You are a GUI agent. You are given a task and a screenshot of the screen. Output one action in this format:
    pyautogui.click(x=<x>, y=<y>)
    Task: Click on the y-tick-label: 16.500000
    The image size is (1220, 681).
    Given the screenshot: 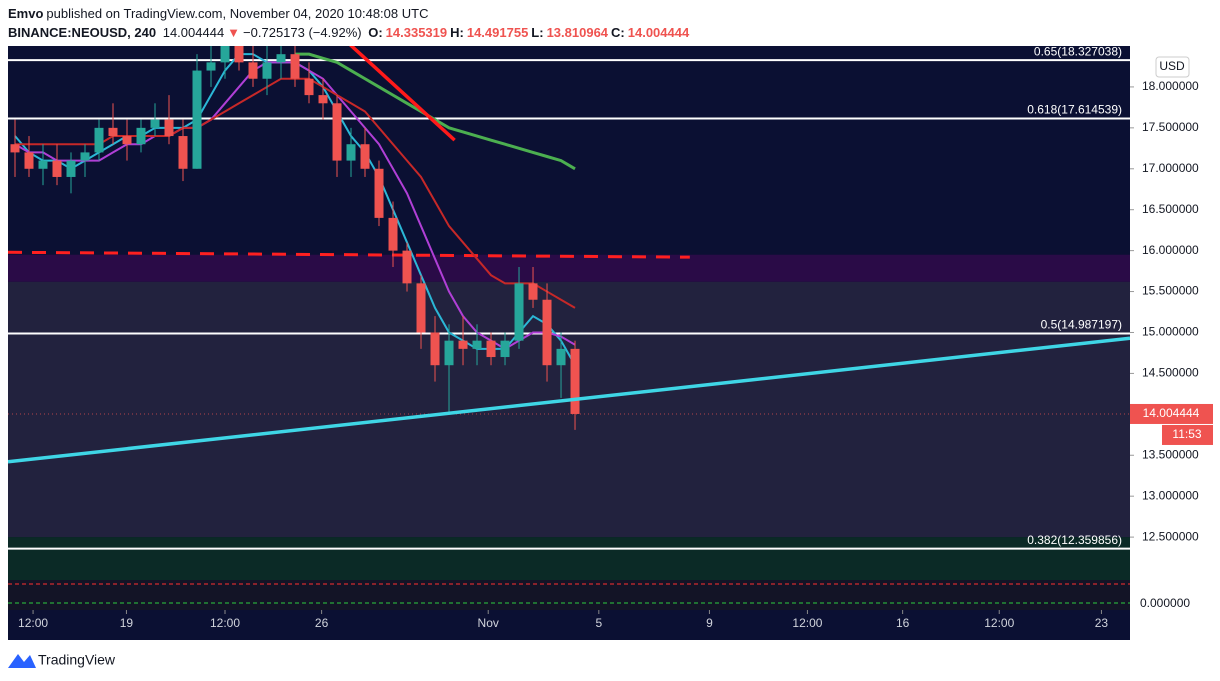 What is the action you would take?
    pyautogui.click(x=1170, y=209)
    